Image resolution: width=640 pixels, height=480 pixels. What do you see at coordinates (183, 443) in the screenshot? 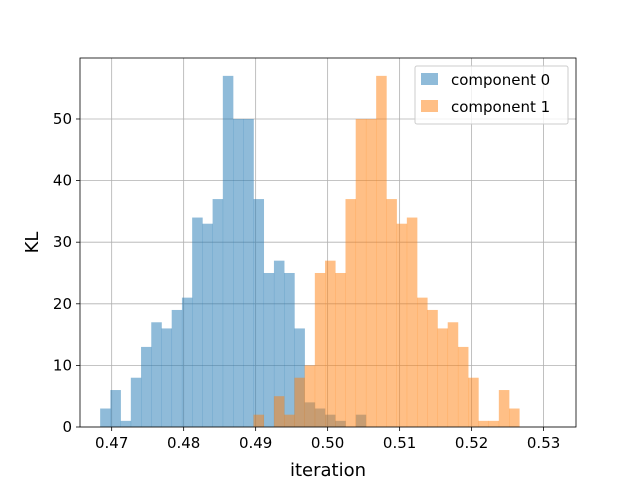
I see `x-tick-label: 0.48` at bounding box center [183, 443].